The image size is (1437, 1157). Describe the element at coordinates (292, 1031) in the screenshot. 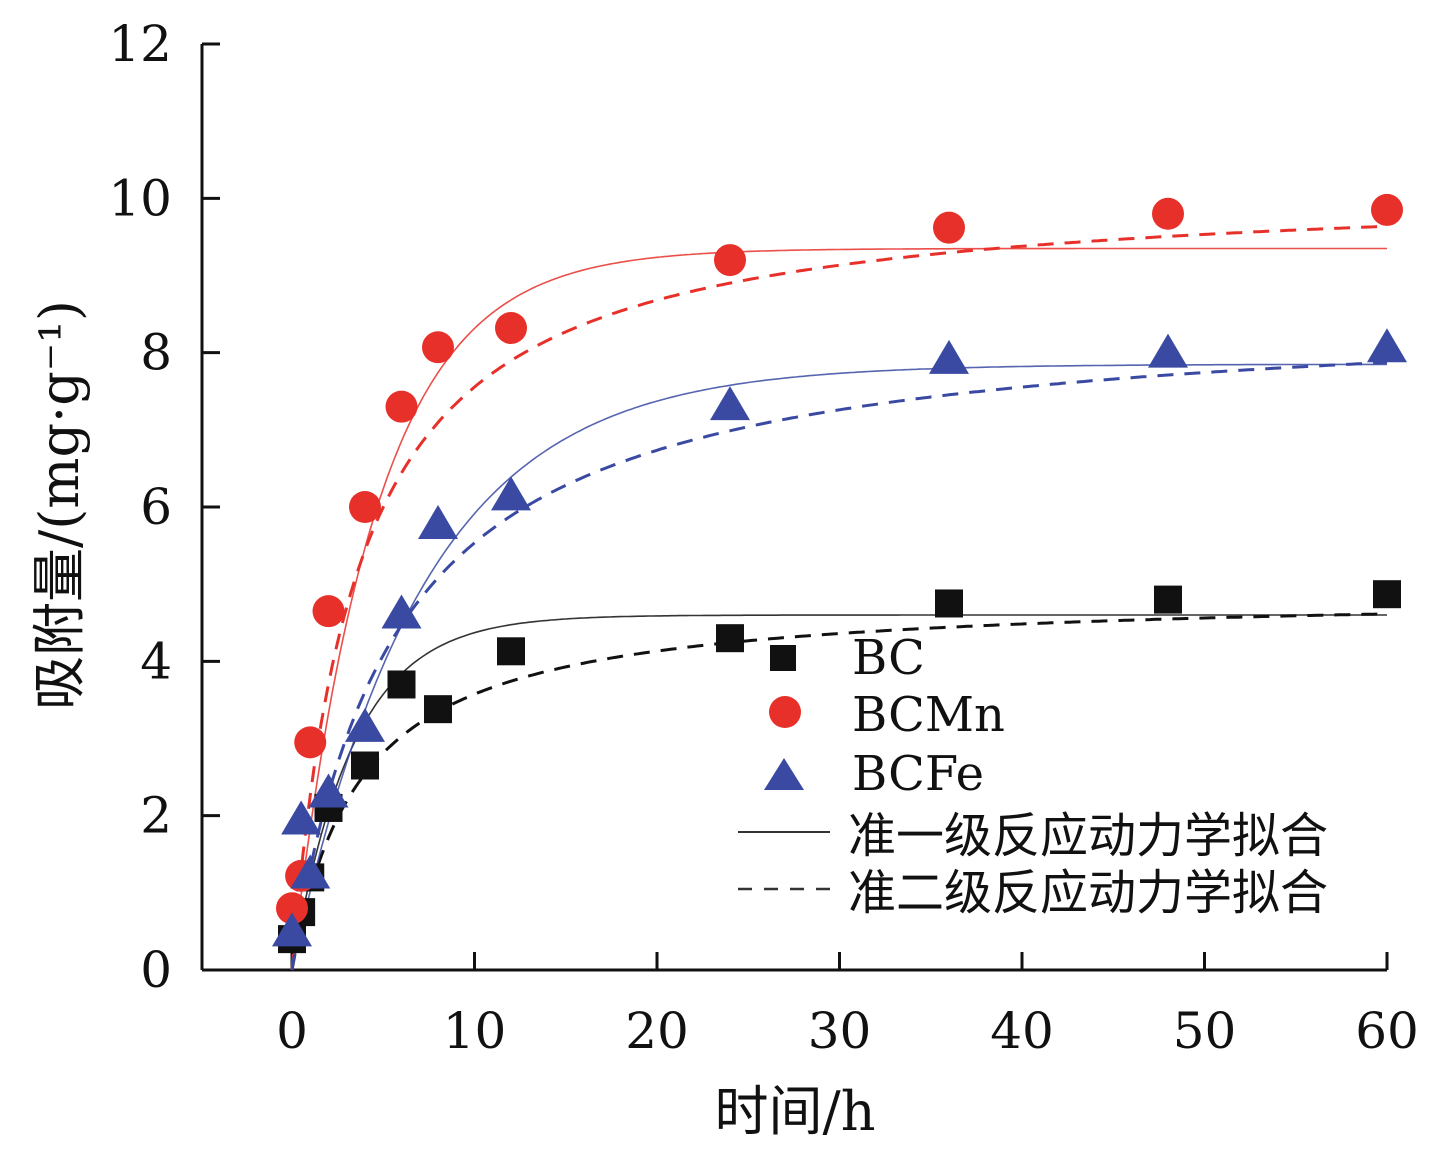

I see `x-tick-label: 0` at that location.